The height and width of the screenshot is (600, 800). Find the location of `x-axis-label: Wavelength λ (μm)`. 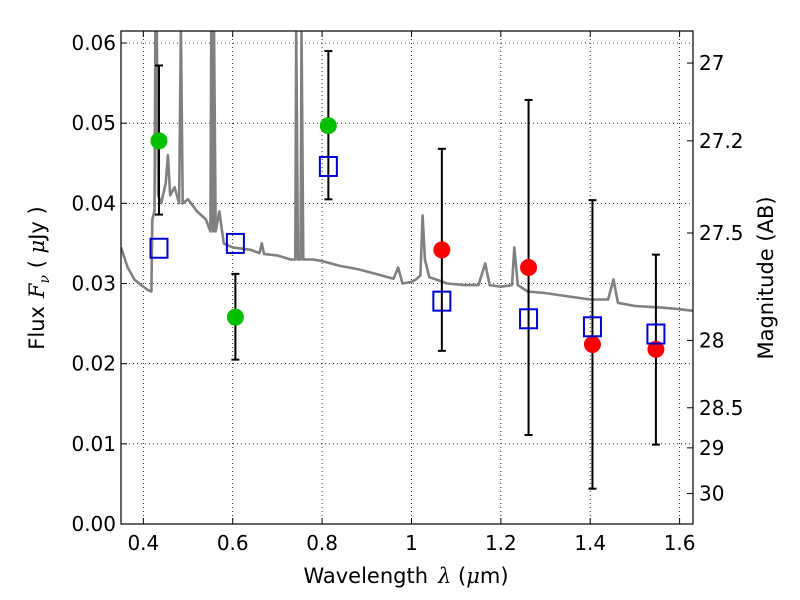

x-axis-label: Wavelength λ (μm) is located at coordinates (405, 576).